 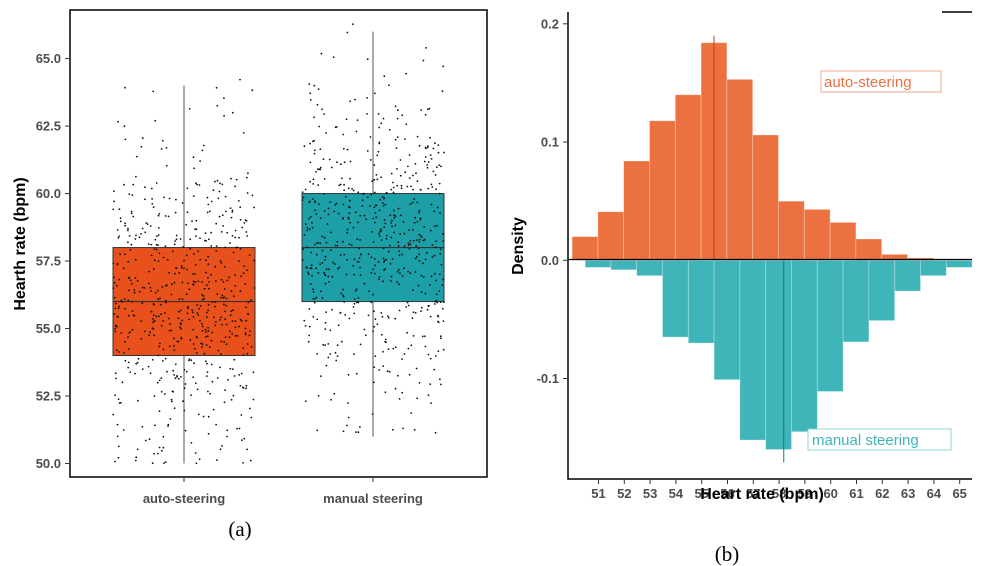 What do you see at coordinates (518, 246) in the screenshot?
I see `histogram-y-axis-title: Density` at bounding box center [518, 246].